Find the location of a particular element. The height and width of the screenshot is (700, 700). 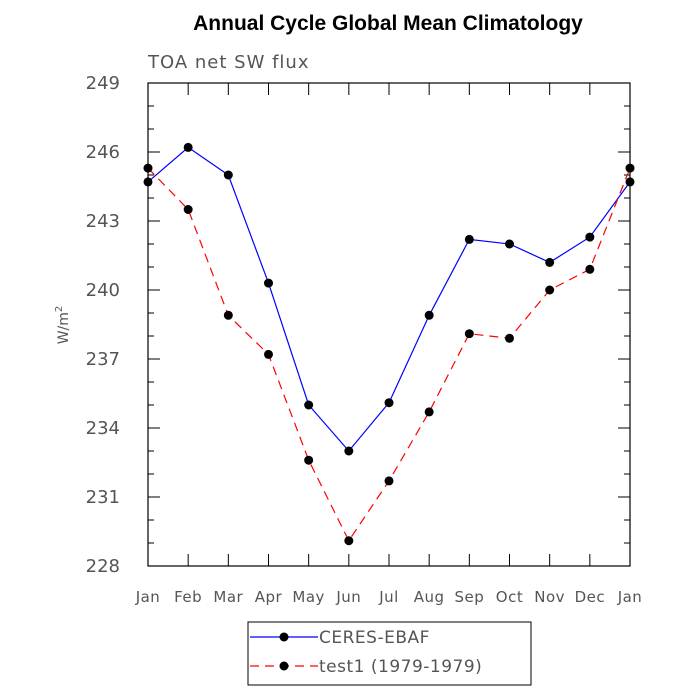

x-tick-label: Oct is located at coordinates (509, 597).